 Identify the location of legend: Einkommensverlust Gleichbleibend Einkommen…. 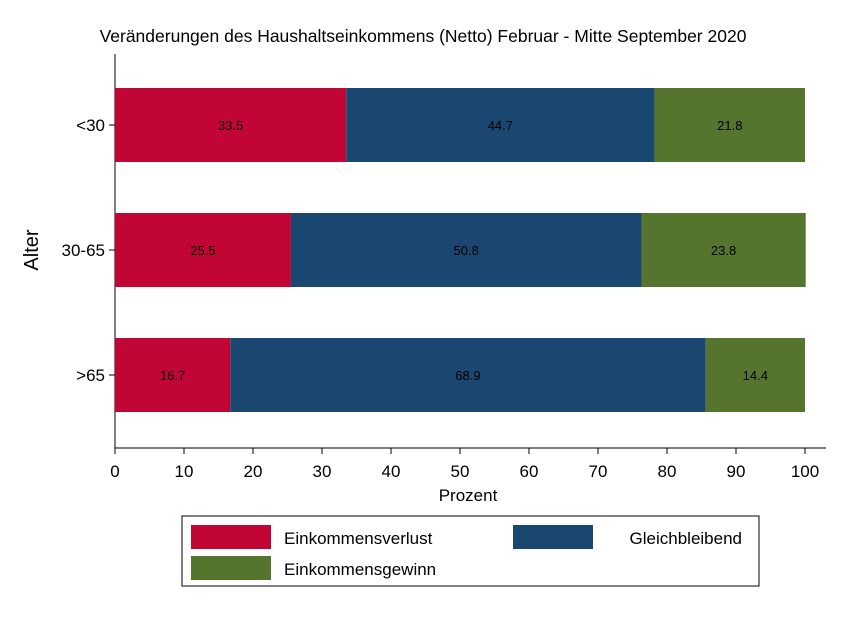
(470, 551).